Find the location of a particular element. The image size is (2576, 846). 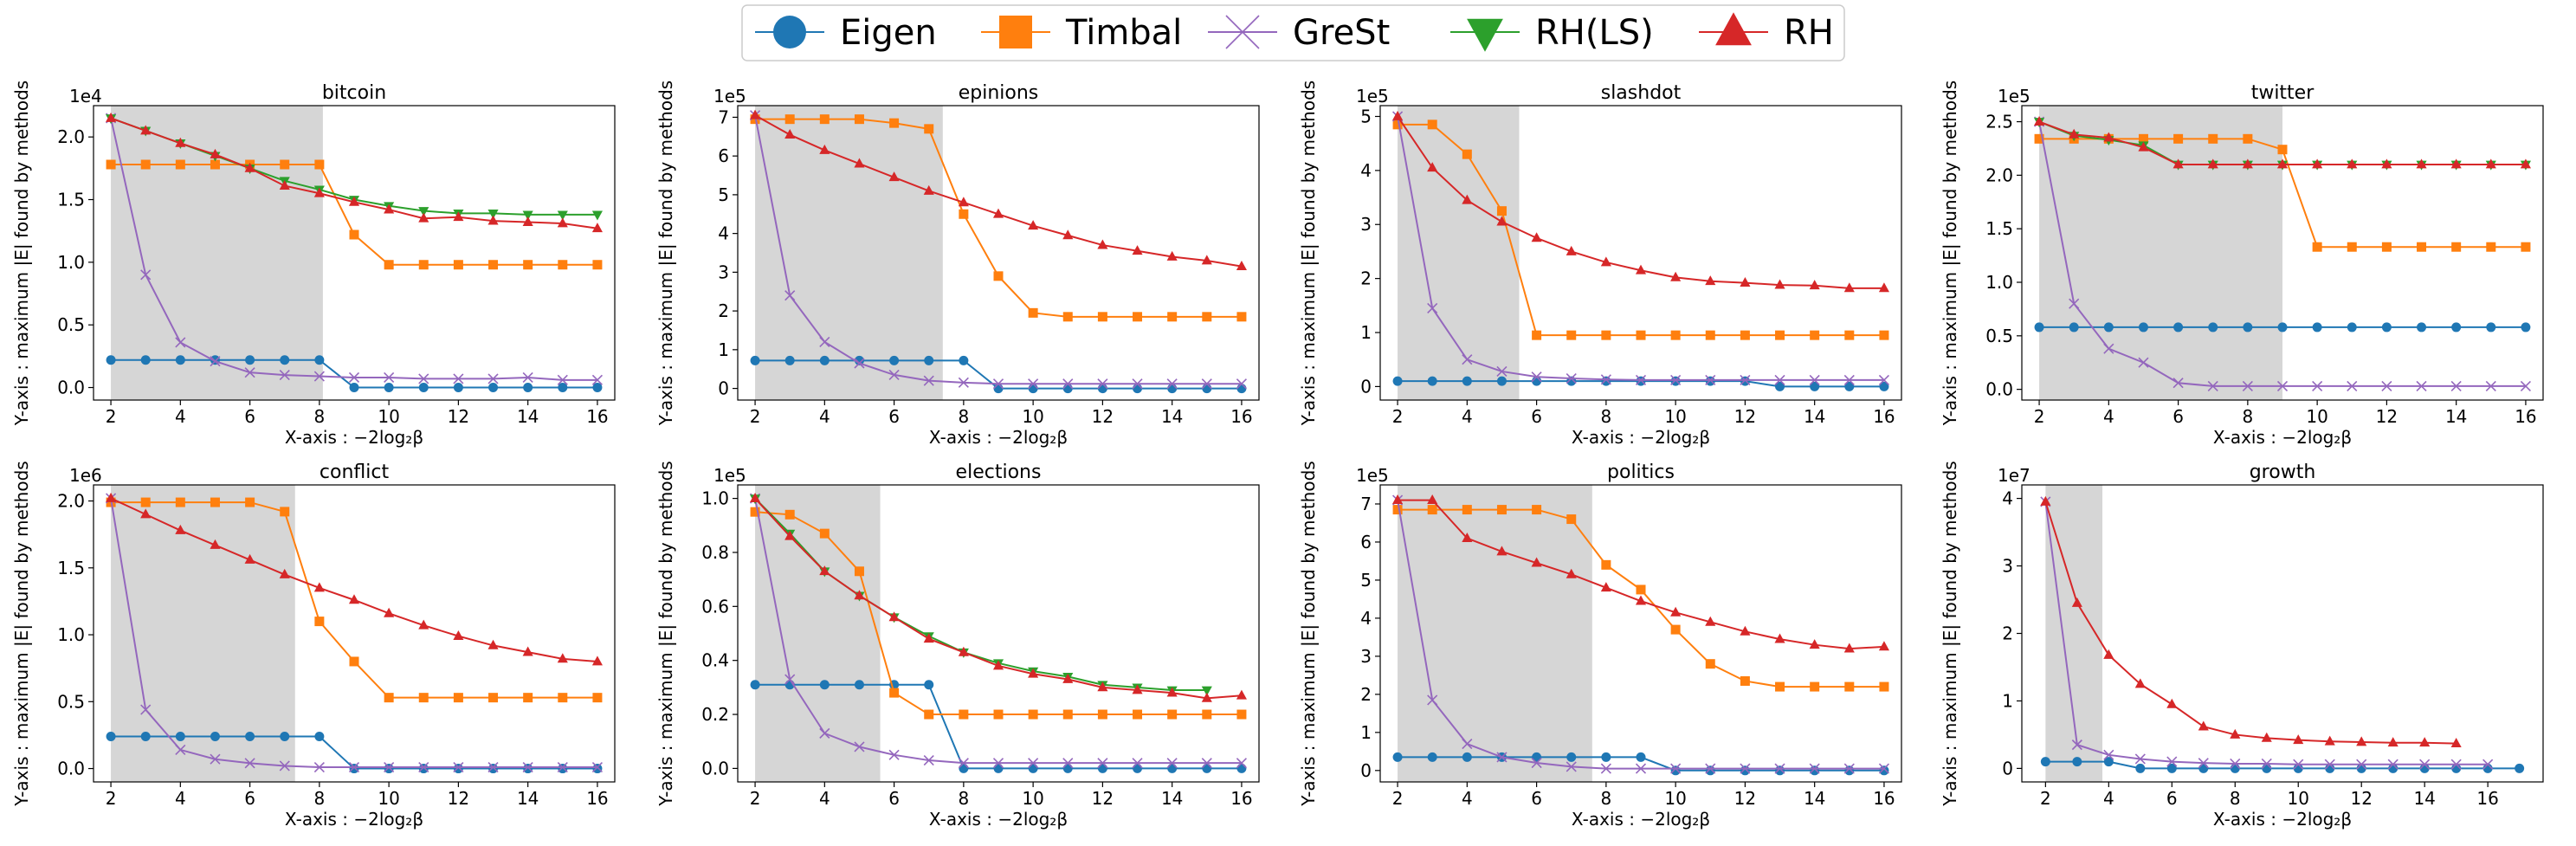

series-timbal is located at coordinates (1640, 598).